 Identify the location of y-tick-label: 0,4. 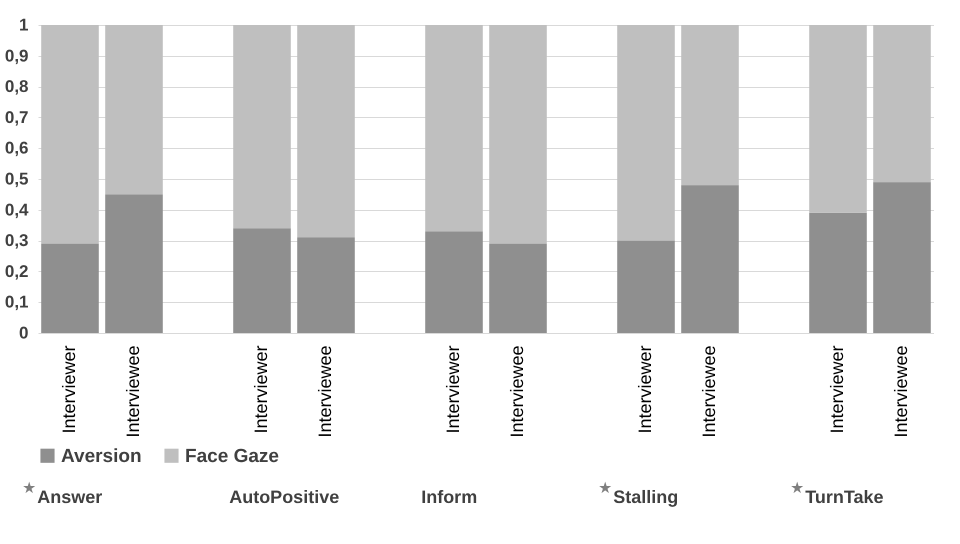
(17, 210).